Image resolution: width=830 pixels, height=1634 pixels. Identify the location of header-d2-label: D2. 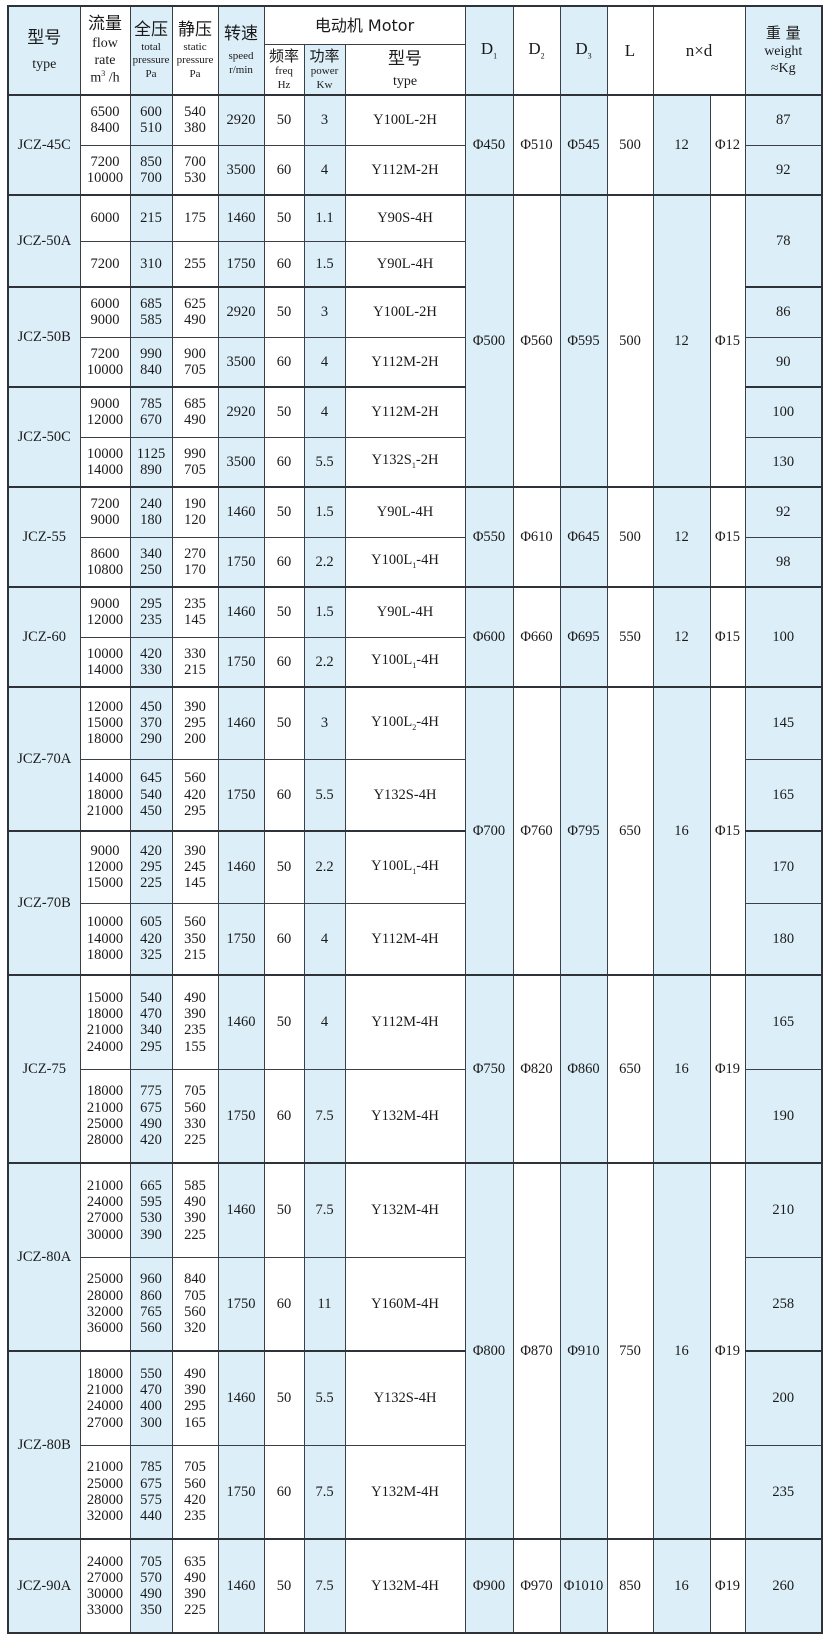
(536, 50).